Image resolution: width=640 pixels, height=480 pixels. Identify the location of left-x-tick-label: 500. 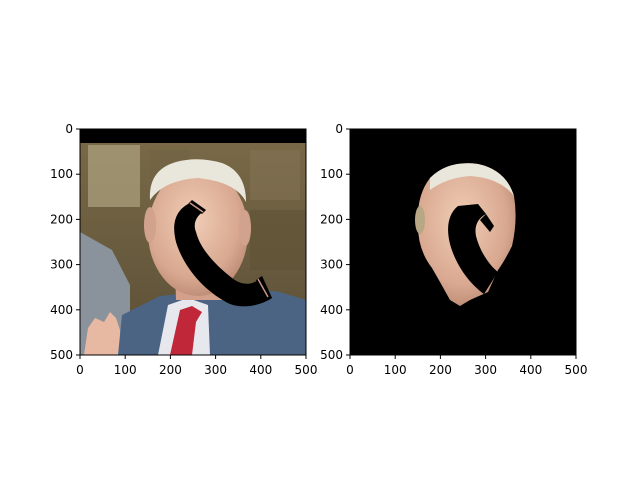
(306, 370).